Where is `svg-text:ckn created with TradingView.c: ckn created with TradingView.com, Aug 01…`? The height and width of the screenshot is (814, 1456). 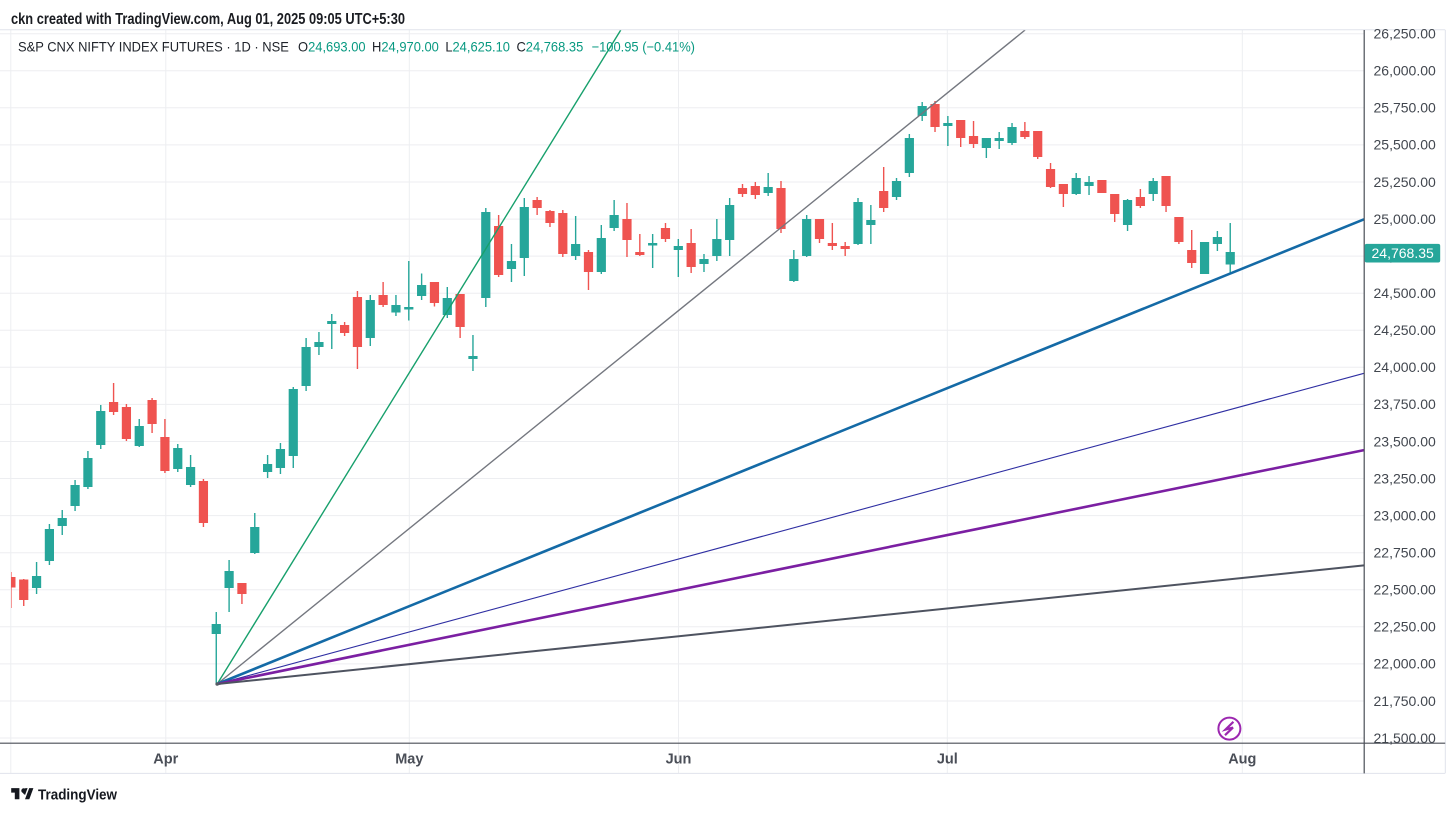 svg-text:ckn created with TradingView.c: ckn created with TradingView.com, Aug 01… is located at coordinates (208, 19).